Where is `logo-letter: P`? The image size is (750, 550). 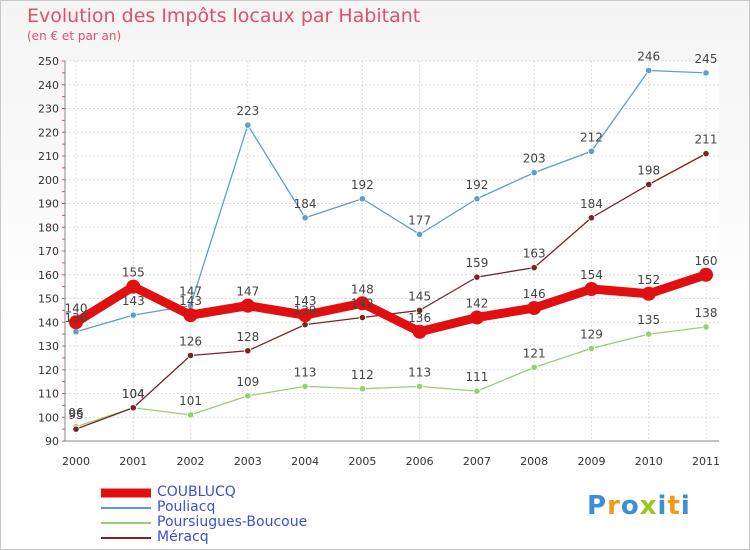 logo-letter: P is located at coordinates (597, 506).